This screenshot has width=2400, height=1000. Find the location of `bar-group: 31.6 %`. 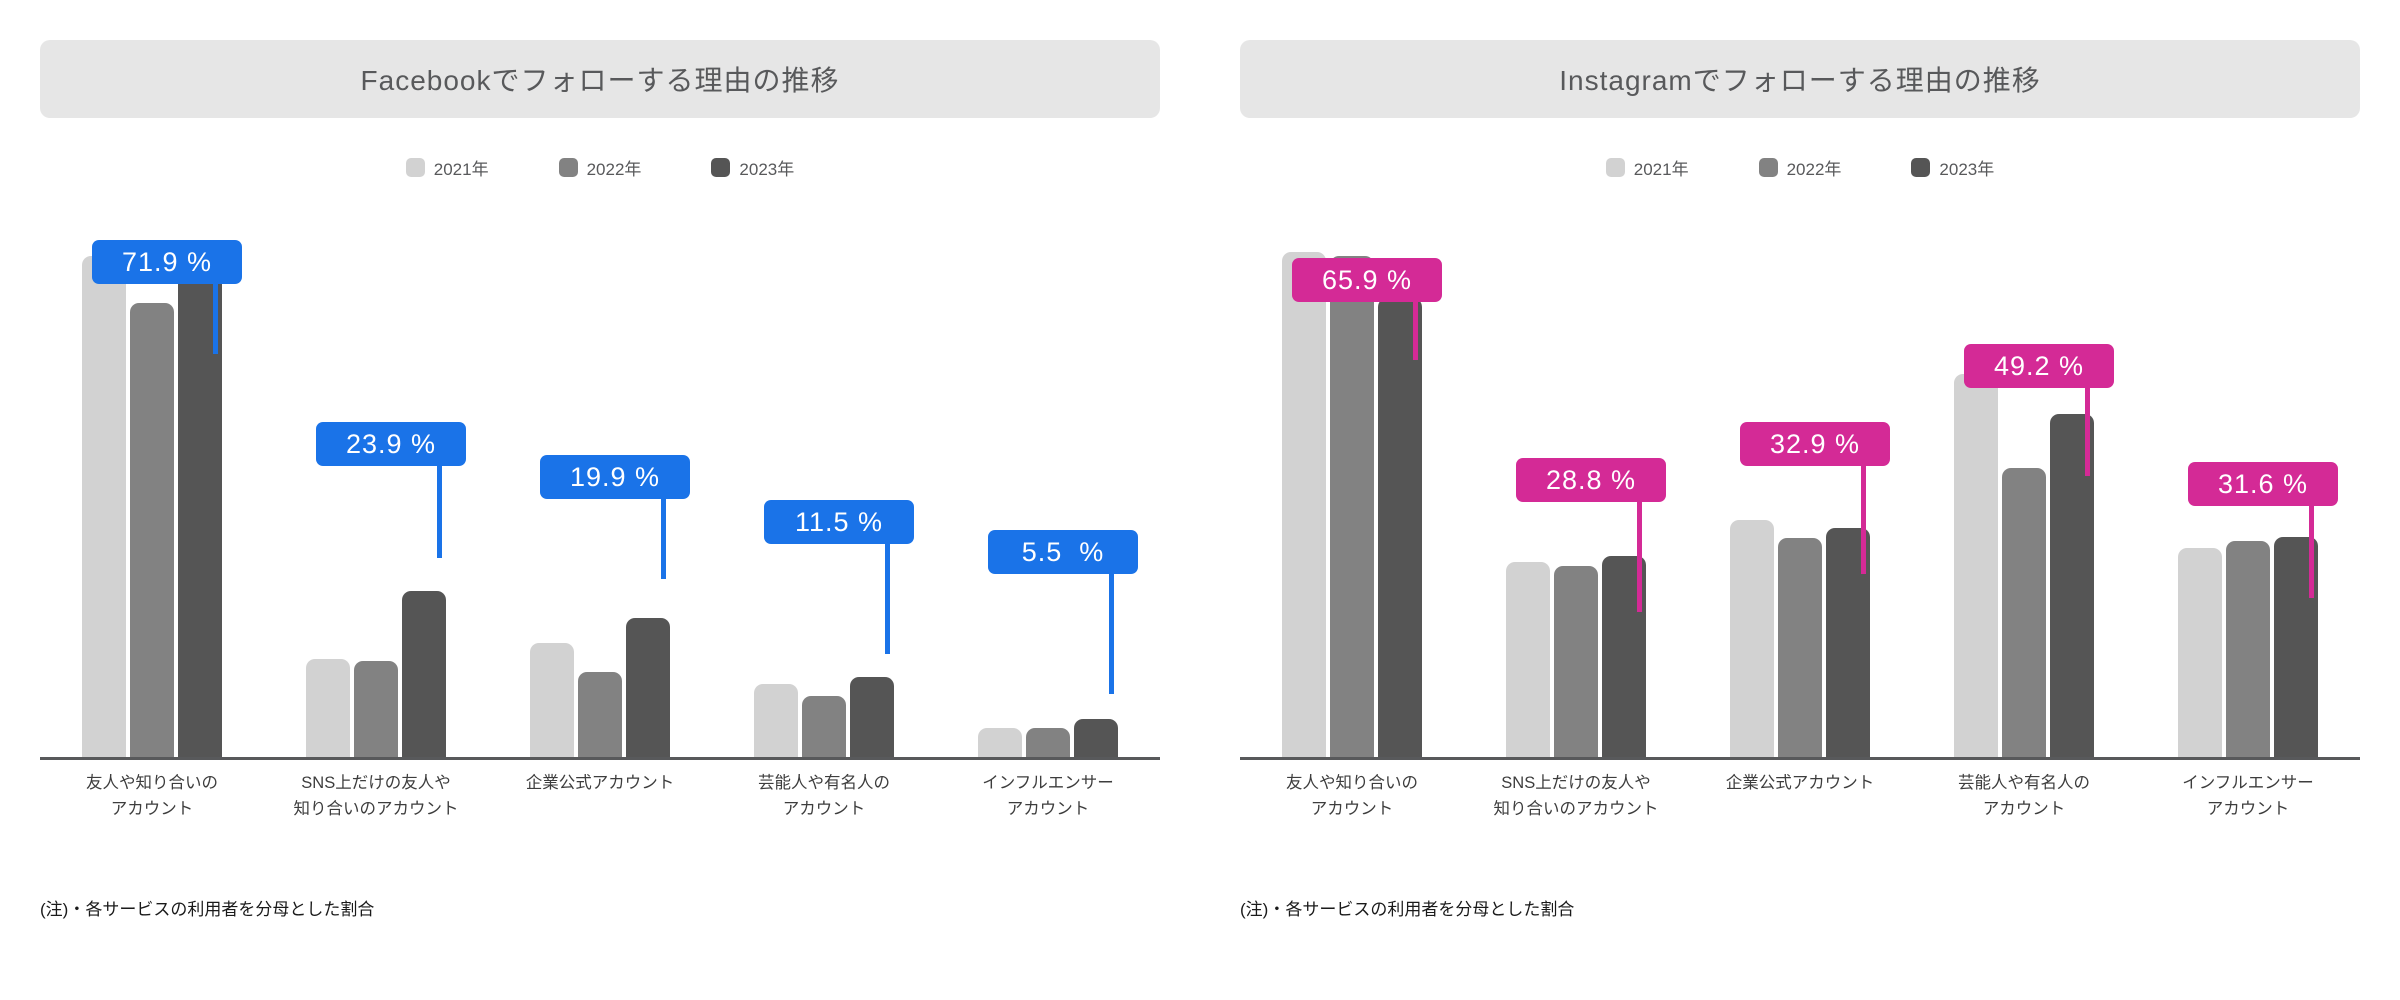

bar-group: 31.6 % is located at coordinates (2248, 478).